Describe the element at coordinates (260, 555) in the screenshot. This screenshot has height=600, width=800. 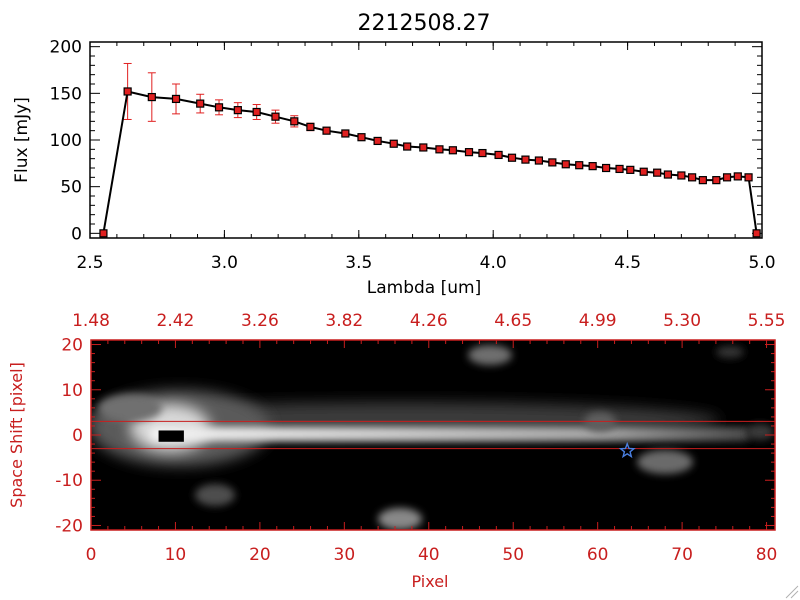
I see `x-tick-label: 20` at that location.